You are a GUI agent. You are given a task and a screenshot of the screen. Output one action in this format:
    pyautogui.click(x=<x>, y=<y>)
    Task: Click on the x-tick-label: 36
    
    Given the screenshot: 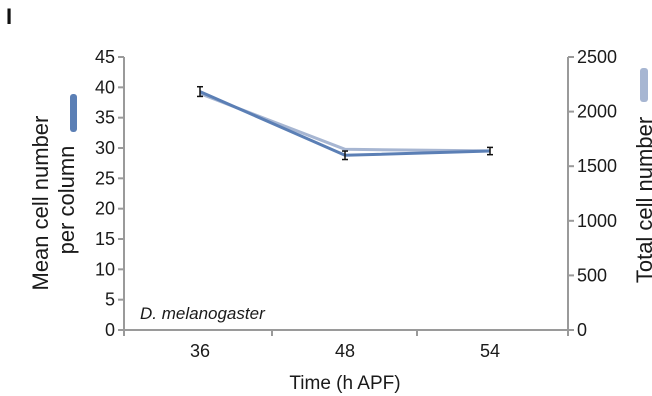 What is the action you would take?
    pyautogui.click(x=200, y=351)
    